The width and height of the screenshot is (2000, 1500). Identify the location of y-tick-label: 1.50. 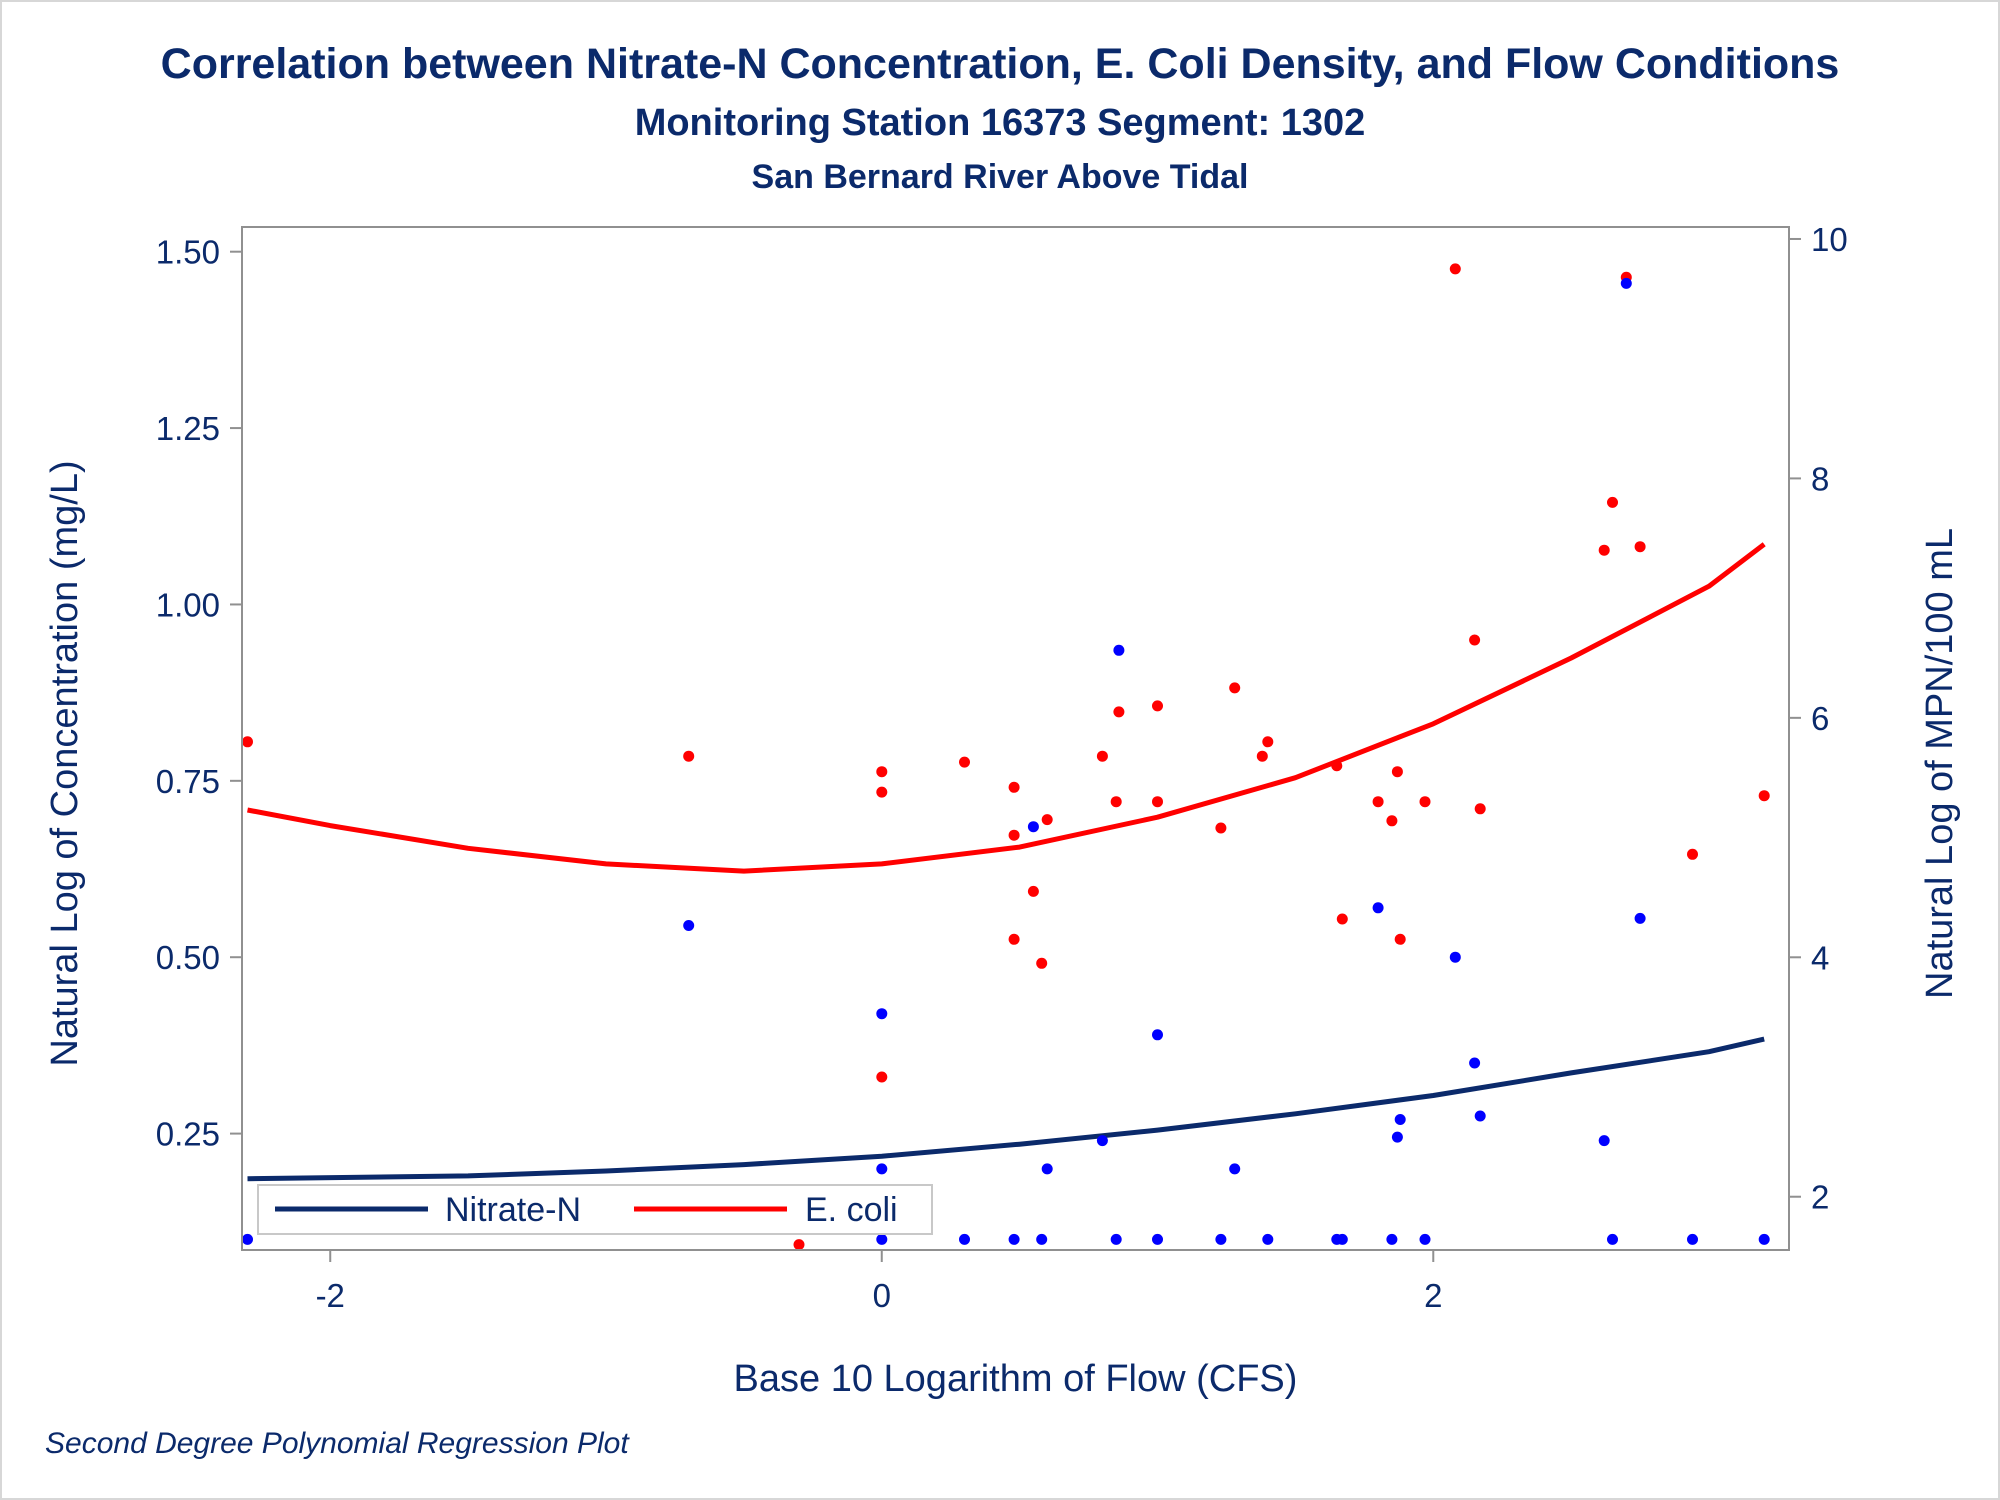
(188, 252).